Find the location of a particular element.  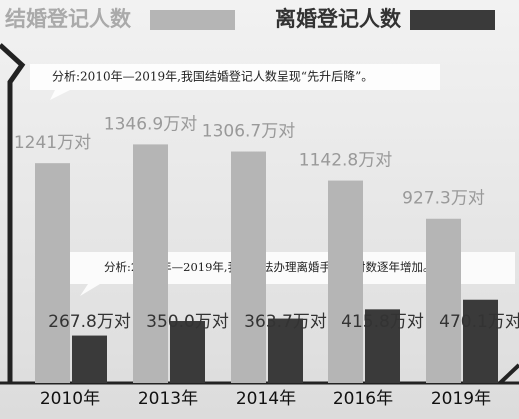

value-label: 267.8万对 is located at coordinates (89, 322).